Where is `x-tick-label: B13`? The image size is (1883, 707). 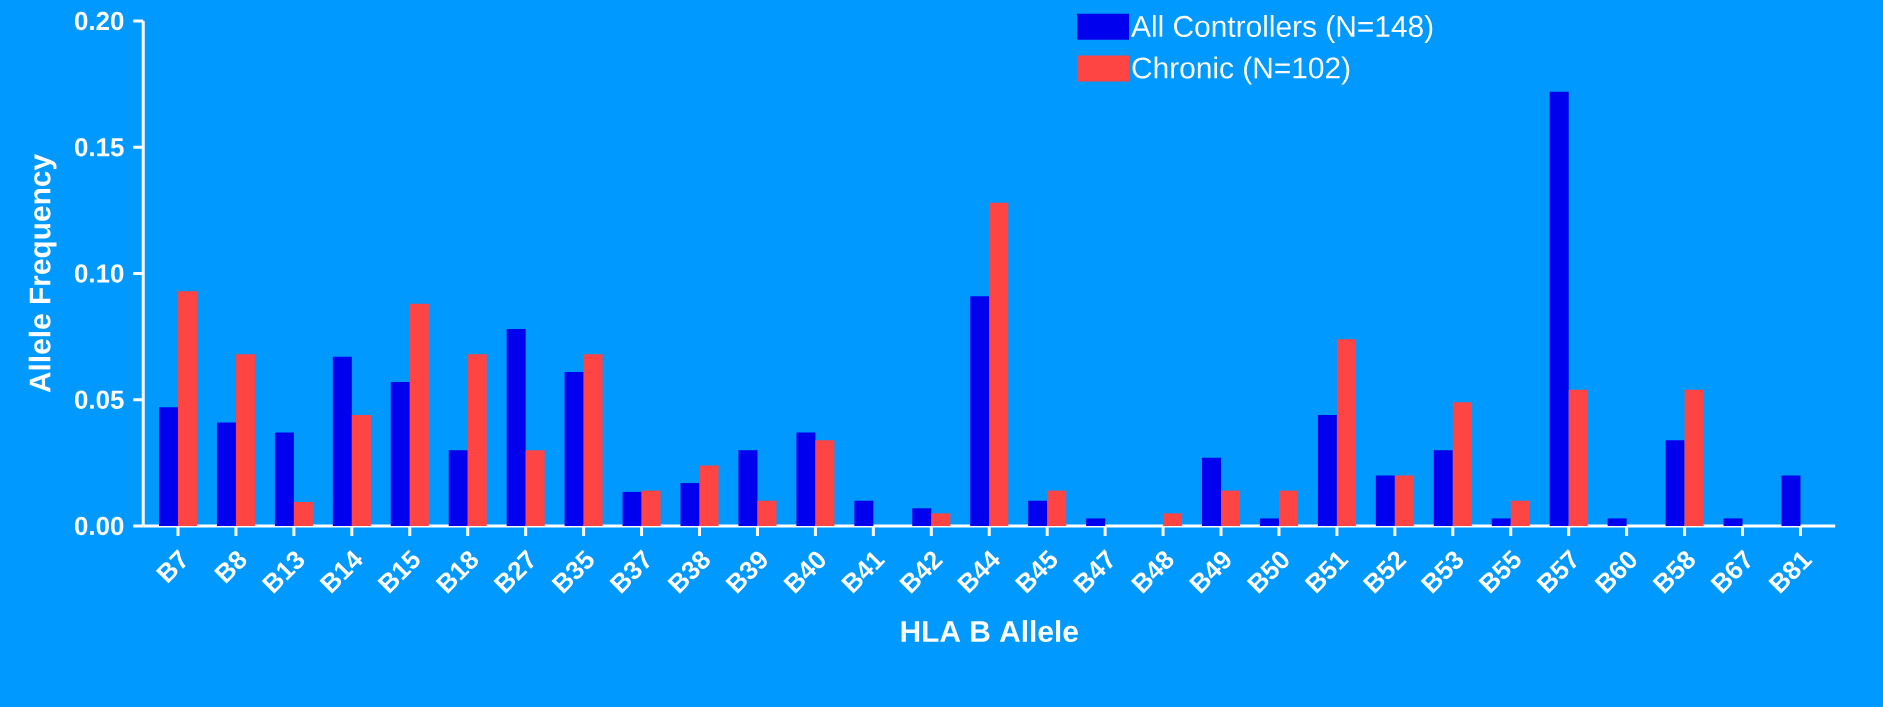 x-tick-label: B13 is located at coordinates (283, 572).